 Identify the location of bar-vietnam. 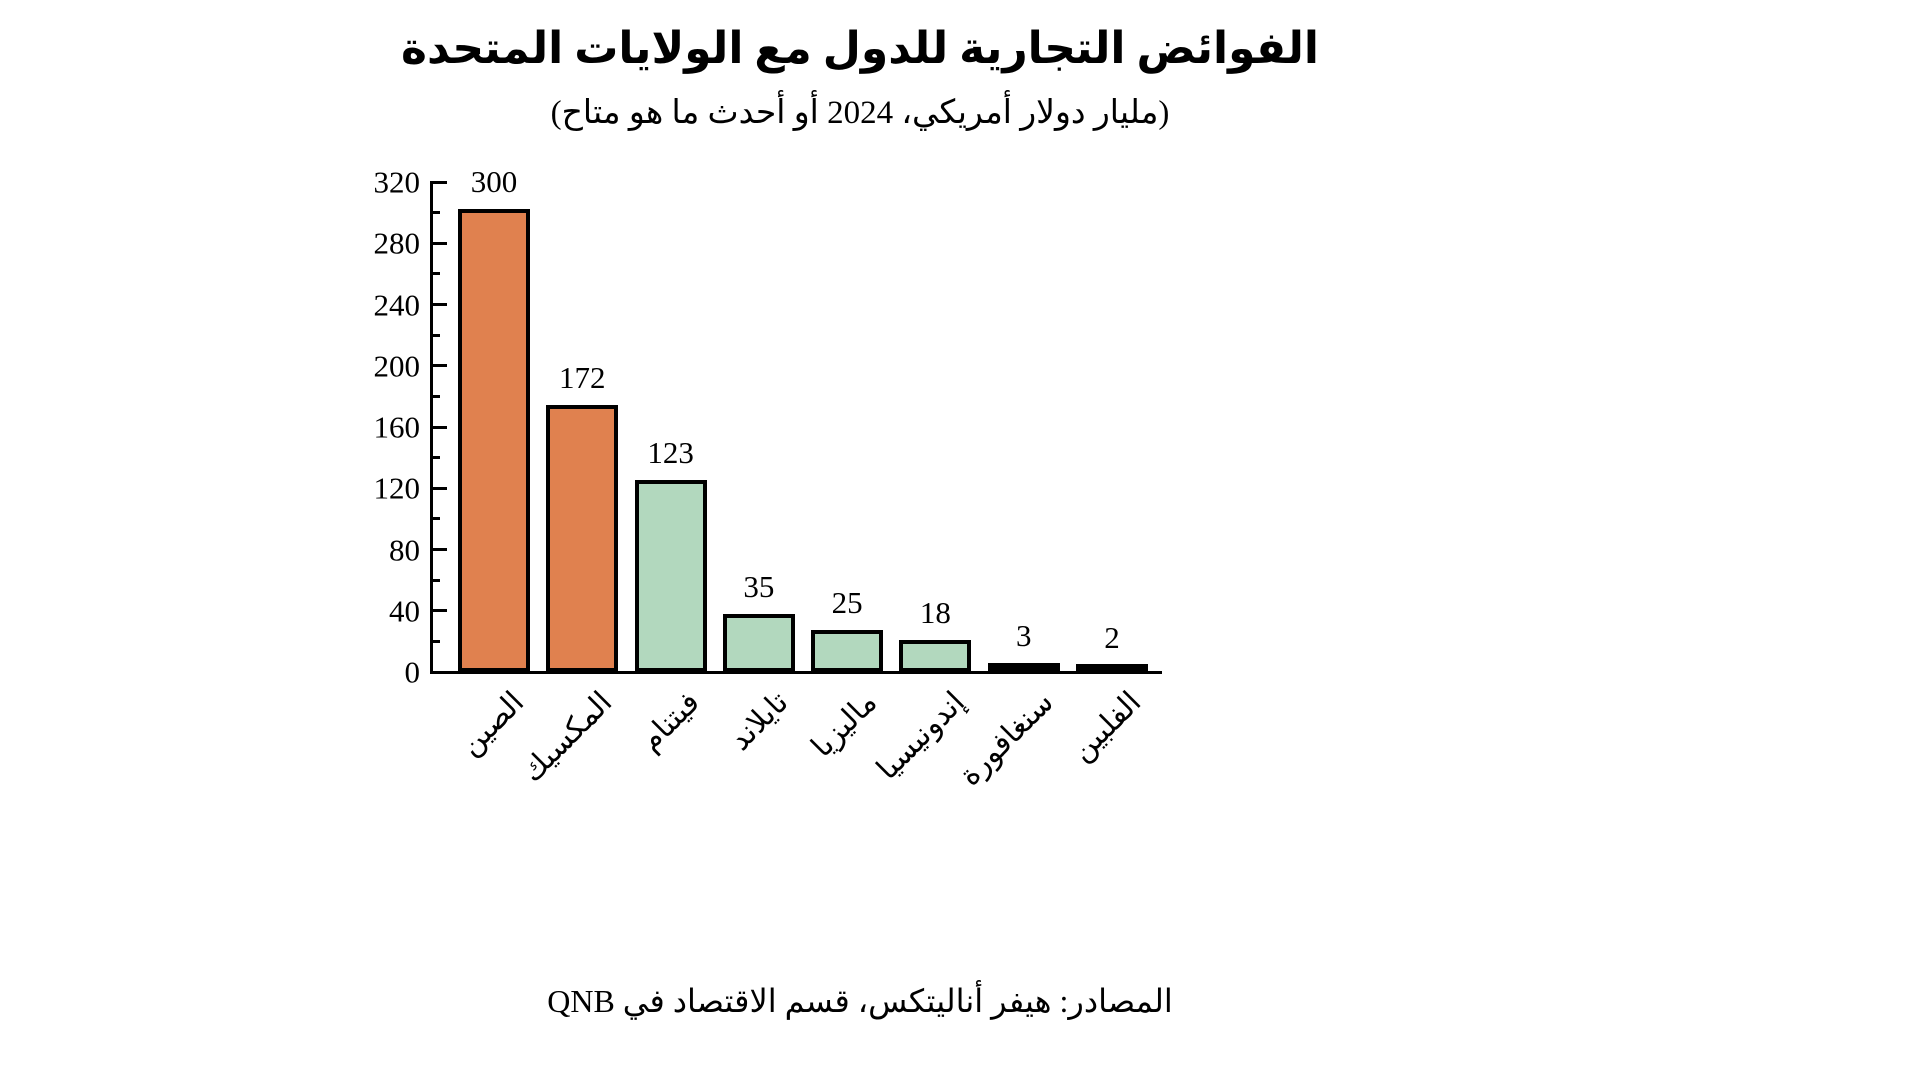
(670, 575).